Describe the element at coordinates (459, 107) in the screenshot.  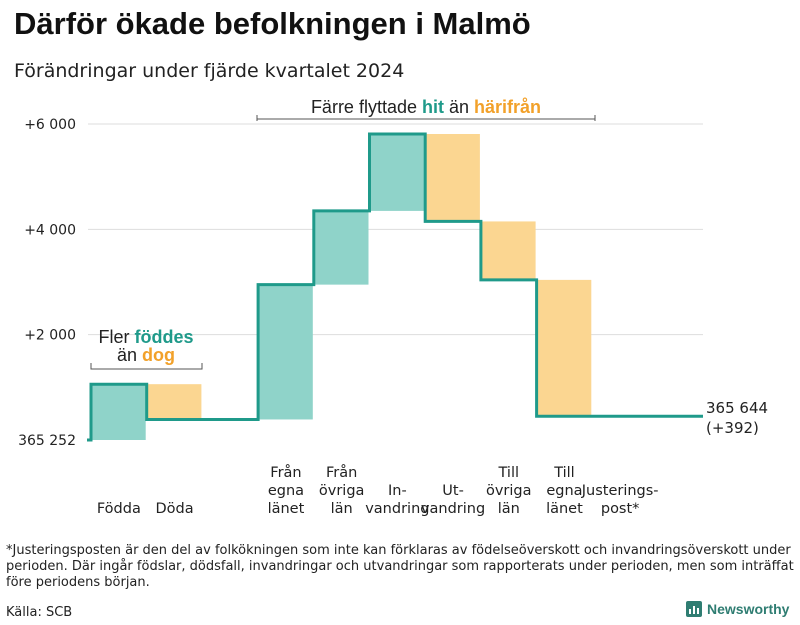
I see `migration-annotation-mid: än` at that location.